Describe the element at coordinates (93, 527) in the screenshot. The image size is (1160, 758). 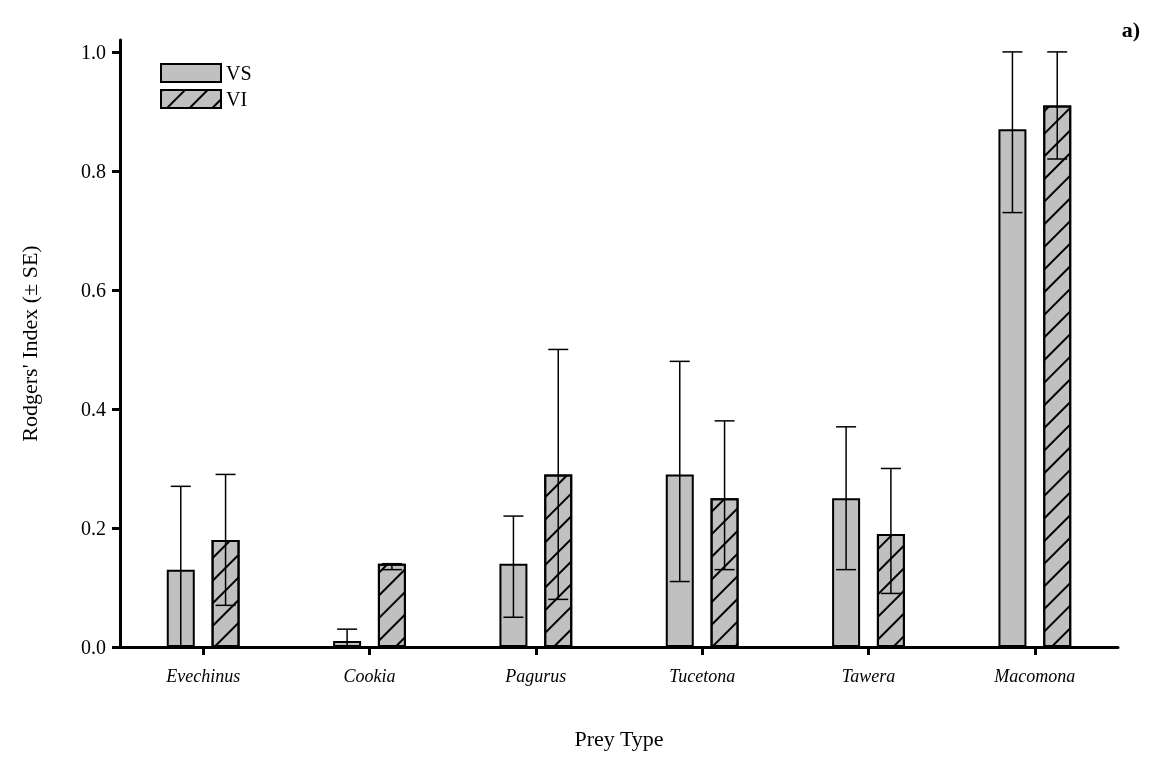
I see `y-tick-label: 0.2` at that location.